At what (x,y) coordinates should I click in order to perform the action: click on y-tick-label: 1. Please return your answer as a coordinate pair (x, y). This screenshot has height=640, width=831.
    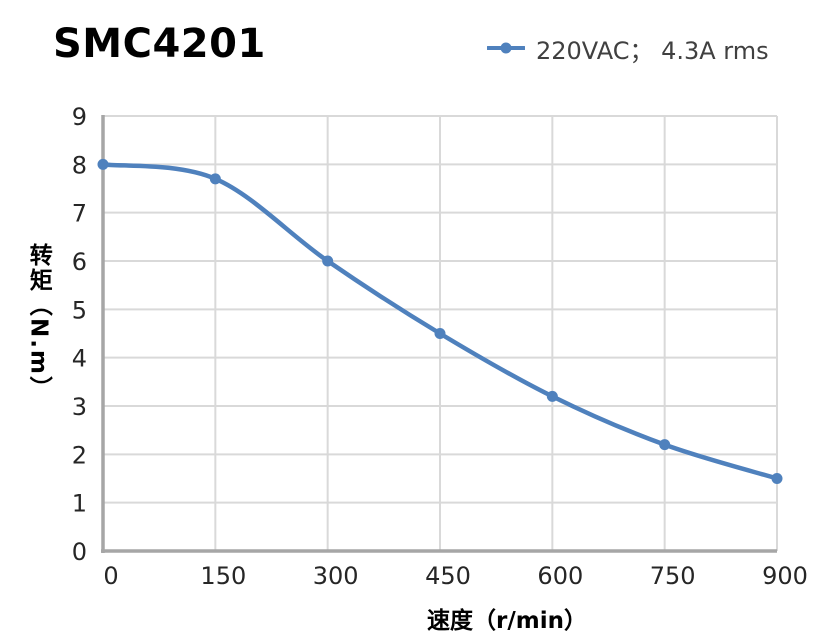
    Looking at the image, I should click on (79, 504).